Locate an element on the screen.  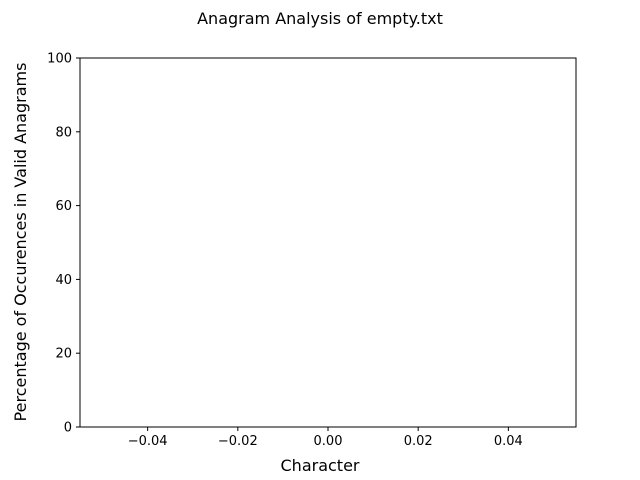
y-tick-label: 20 is located at coordinates (63, 354).